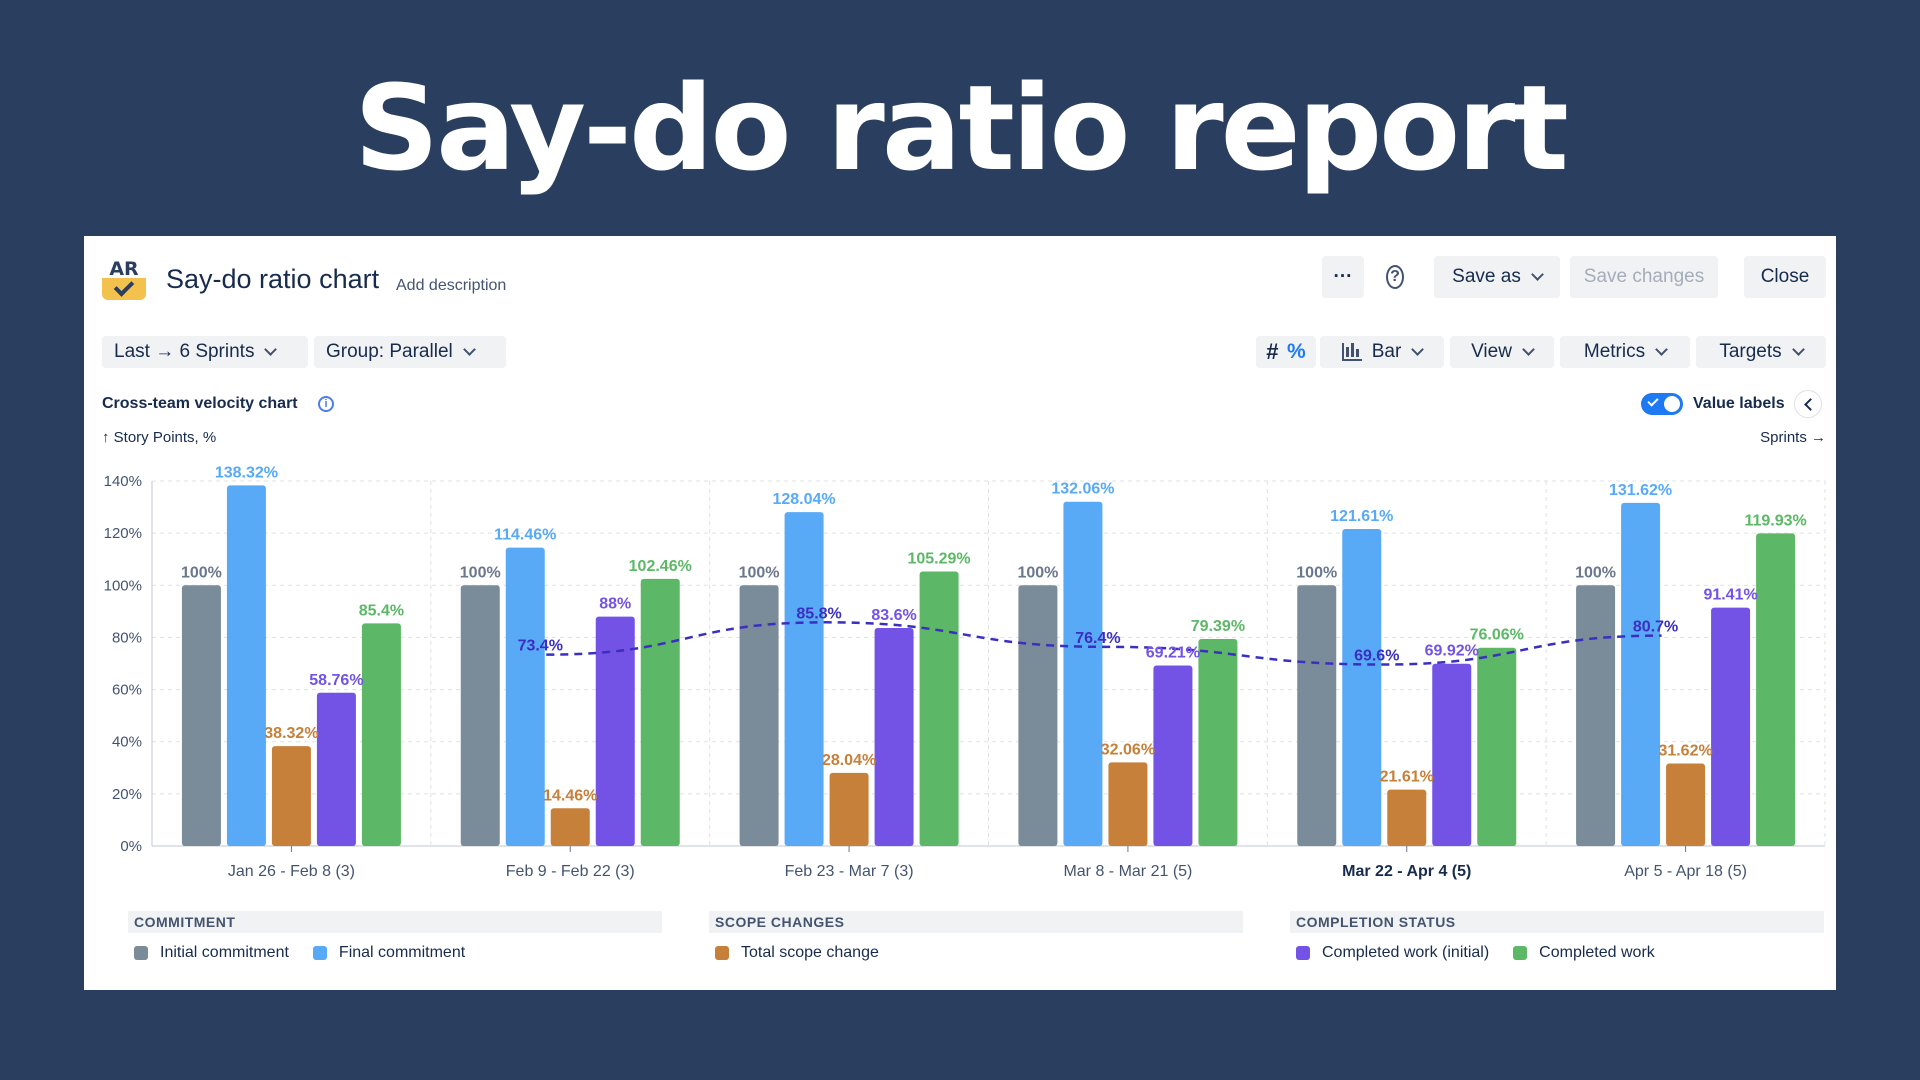  Describe the element at coordinates (1597, 952) in the screenshot. I see `legend-label: Completed work` at that location.